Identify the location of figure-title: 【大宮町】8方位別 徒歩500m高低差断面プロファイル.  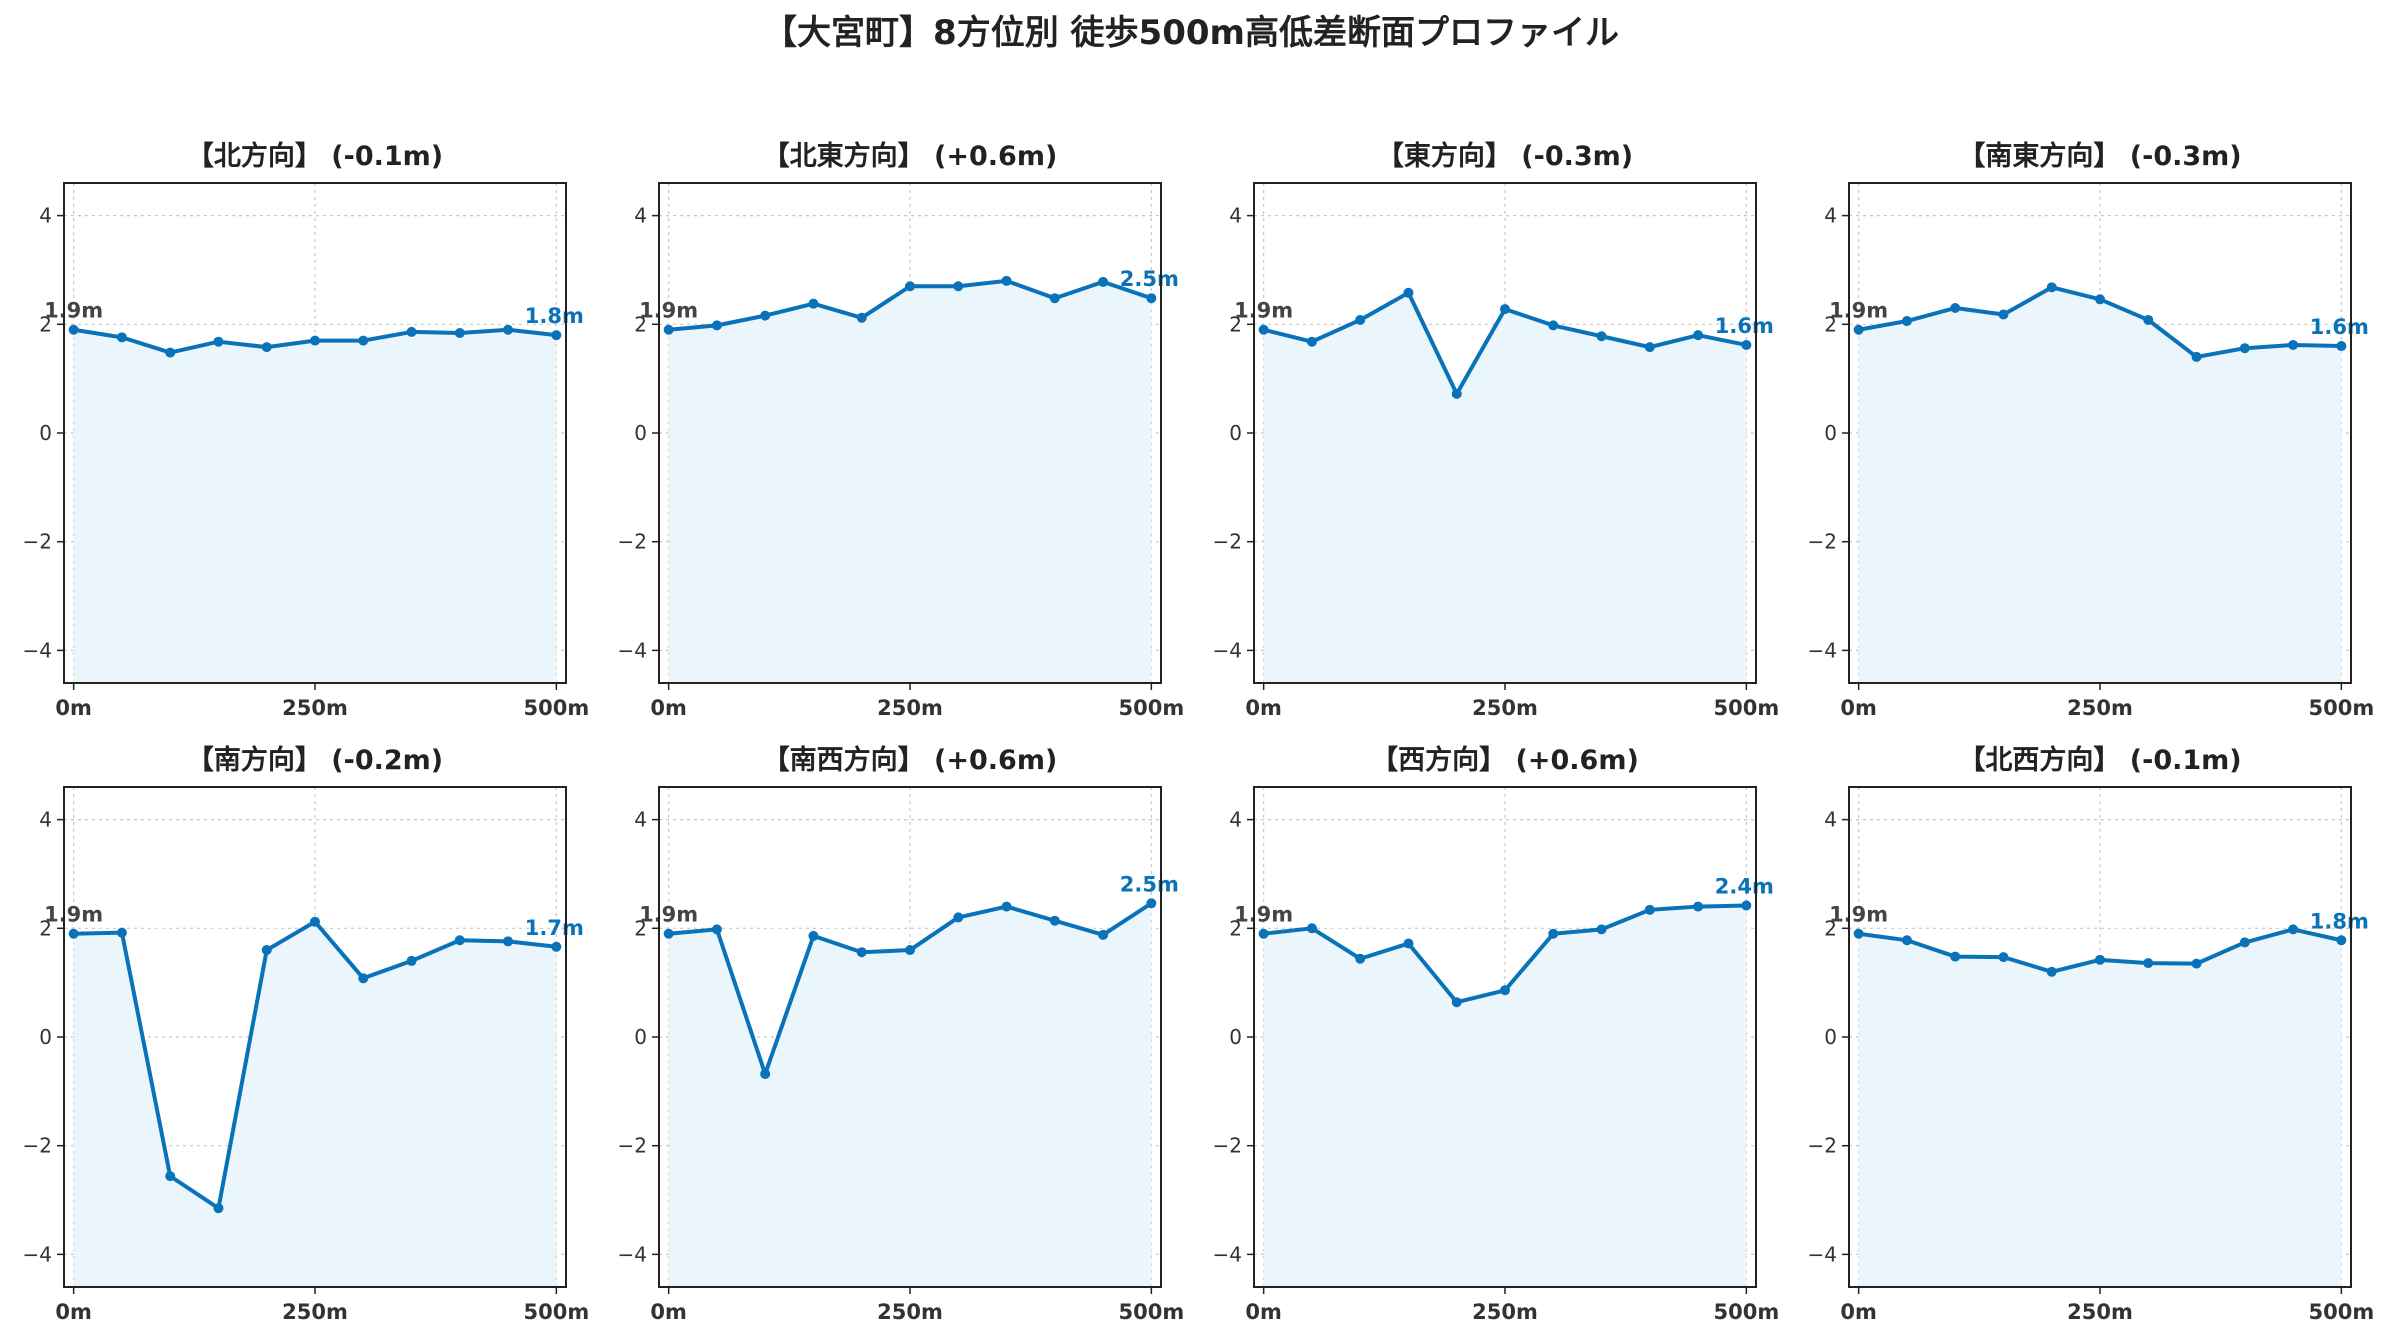
(1191, 33).